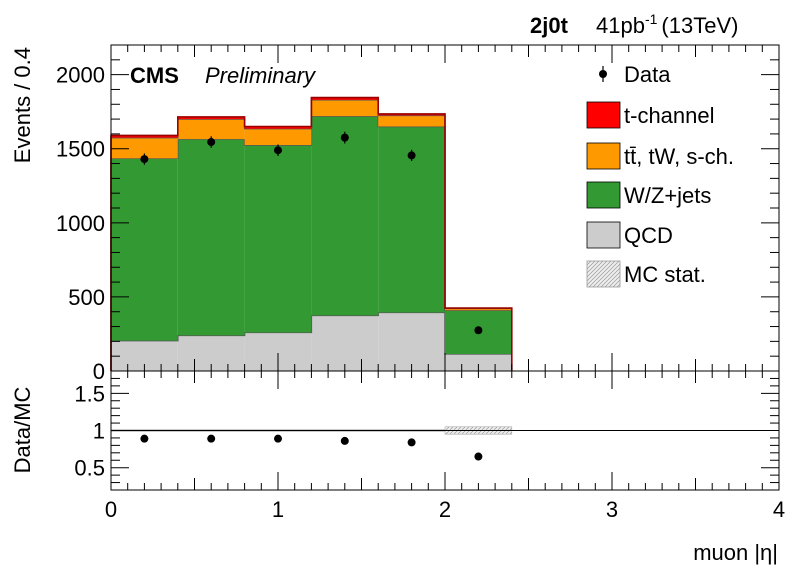  I want to click on header-category: 2j0t, so click(549, 25).